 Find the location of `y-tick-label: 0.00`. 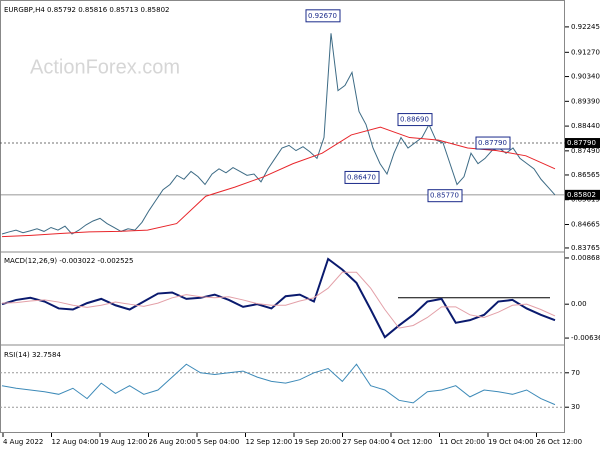

y-tick-label: 0.00 is located at coordinates (579, 304).